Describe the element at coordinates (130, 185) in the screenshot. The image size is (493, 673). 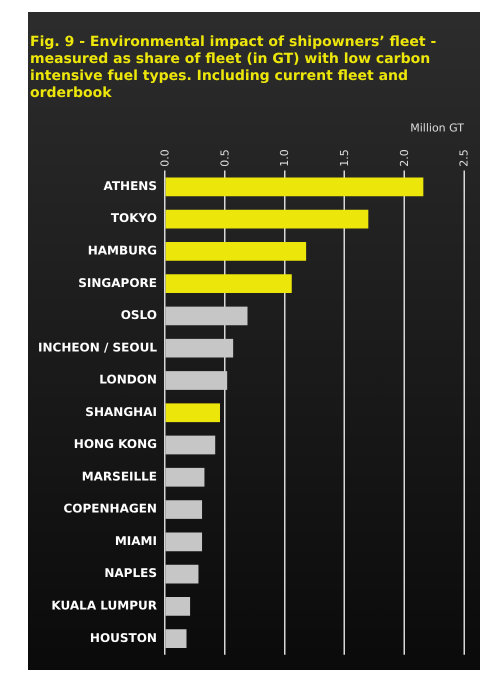
I see `y-tick-label: ATHENS` at that location.